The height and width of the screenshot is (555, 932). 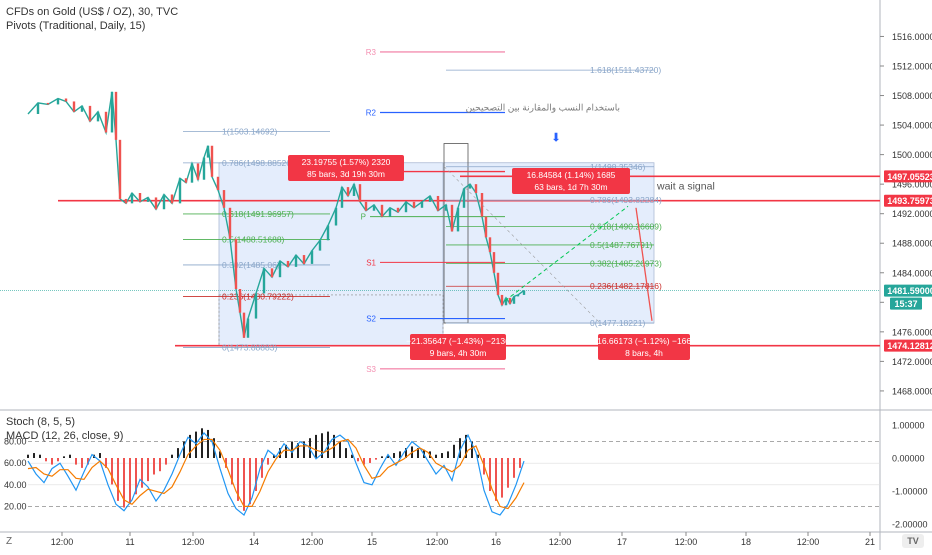 What do you see at coordinates (522, 245) in the screenshot?
I see `trend-dashed` at bounding box center [522, 245].